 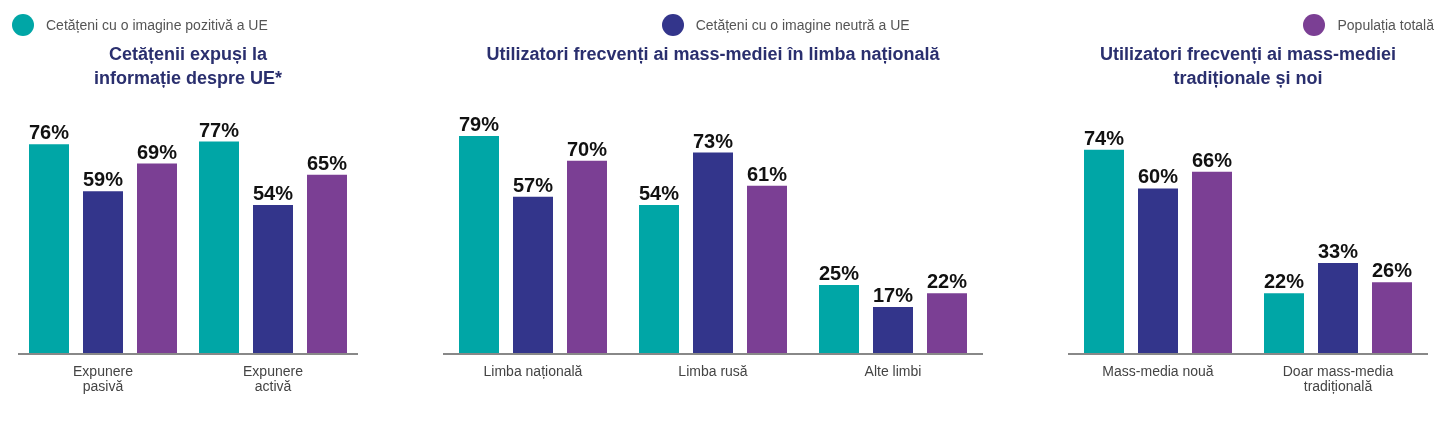 I want to click on legend-label: Cetățeni cu o imagine pozitivă a UE, so click(x=157, y=25).